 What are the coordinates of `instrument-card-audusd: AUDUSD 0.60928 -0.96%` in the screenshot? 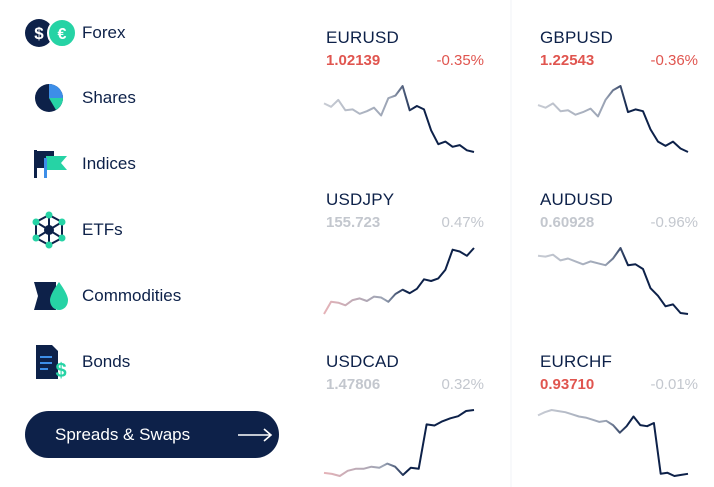 It's located at (613, 243).